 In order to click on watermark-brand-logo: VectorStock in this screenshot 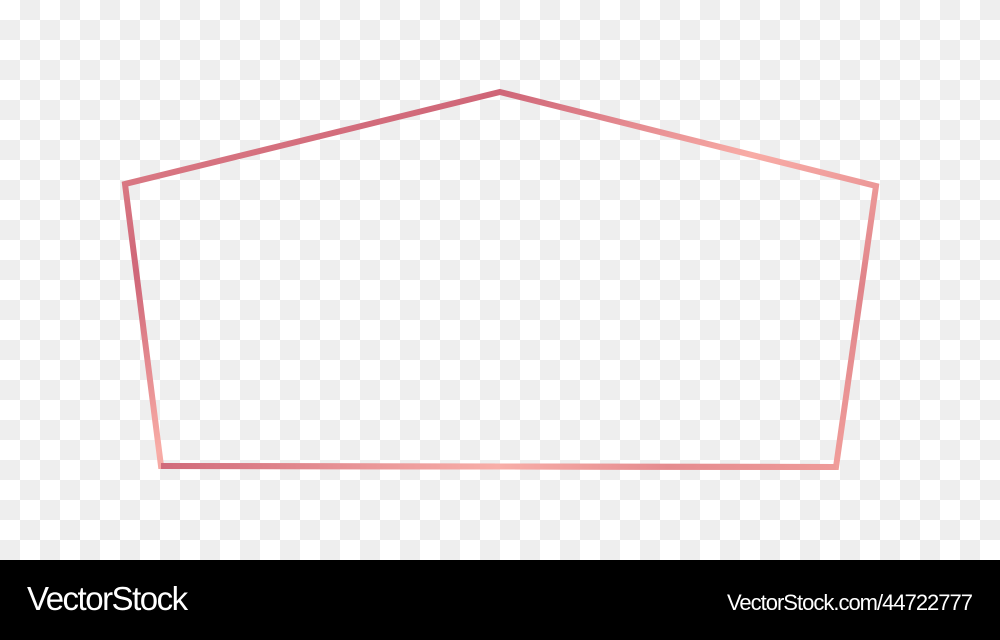, I will do `click(107, 598)`.